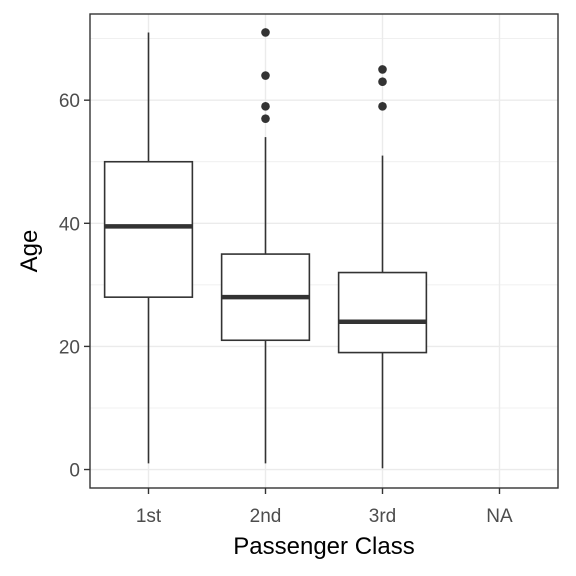  I want to click on box-2nd, so click(265, 246).